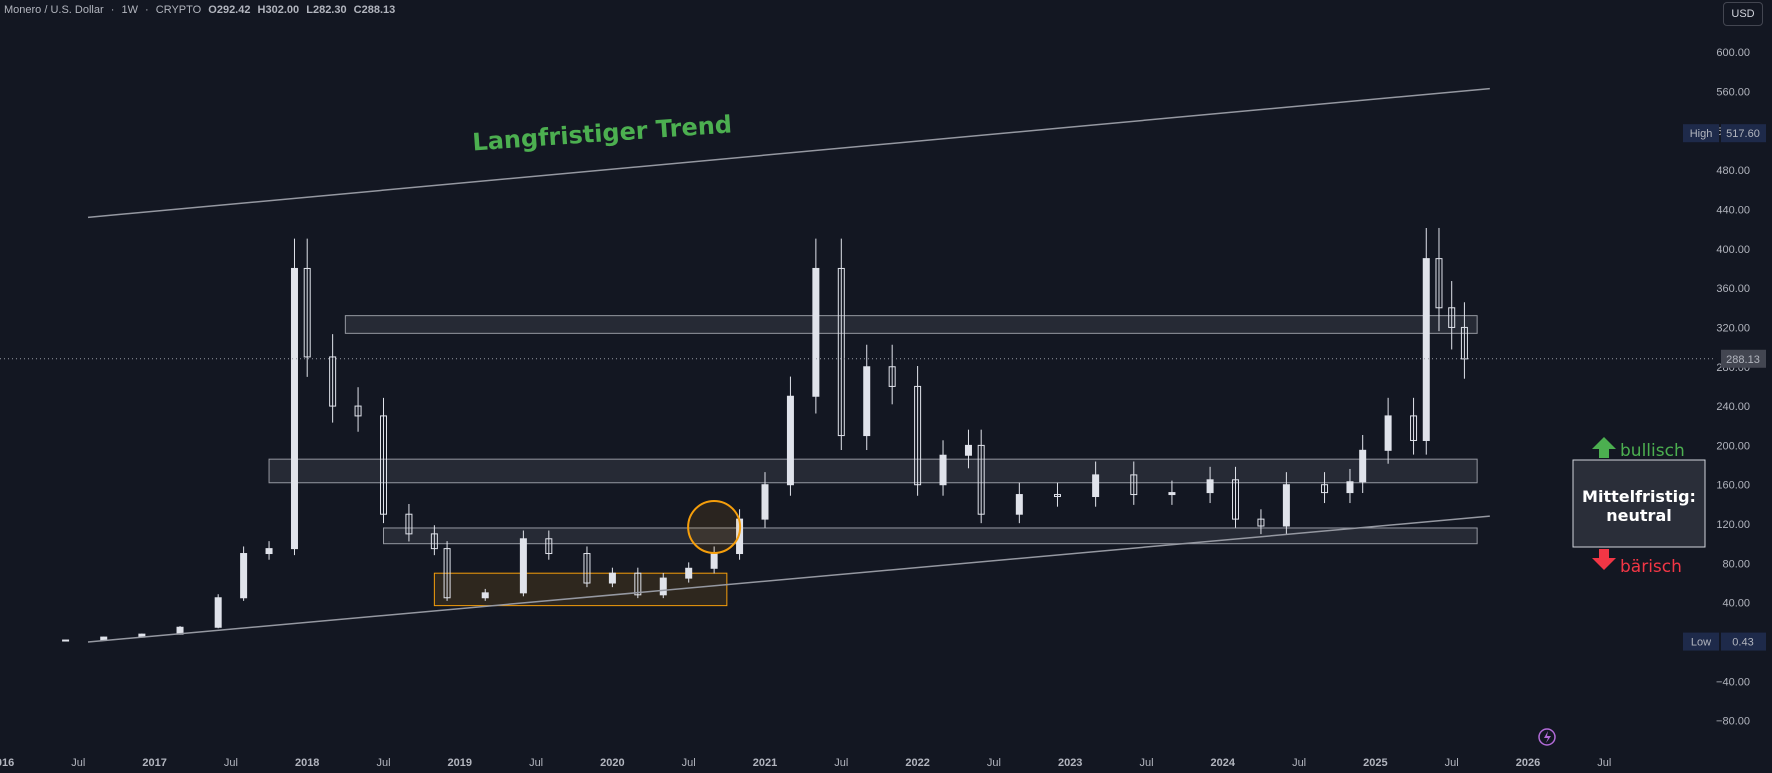 This screenshot has width=1772, height=773. What do you see at coordinates (1733, 446) in the screenshot?
I see `y-tick-label: 200.00` at bounding box center [1733, 446].